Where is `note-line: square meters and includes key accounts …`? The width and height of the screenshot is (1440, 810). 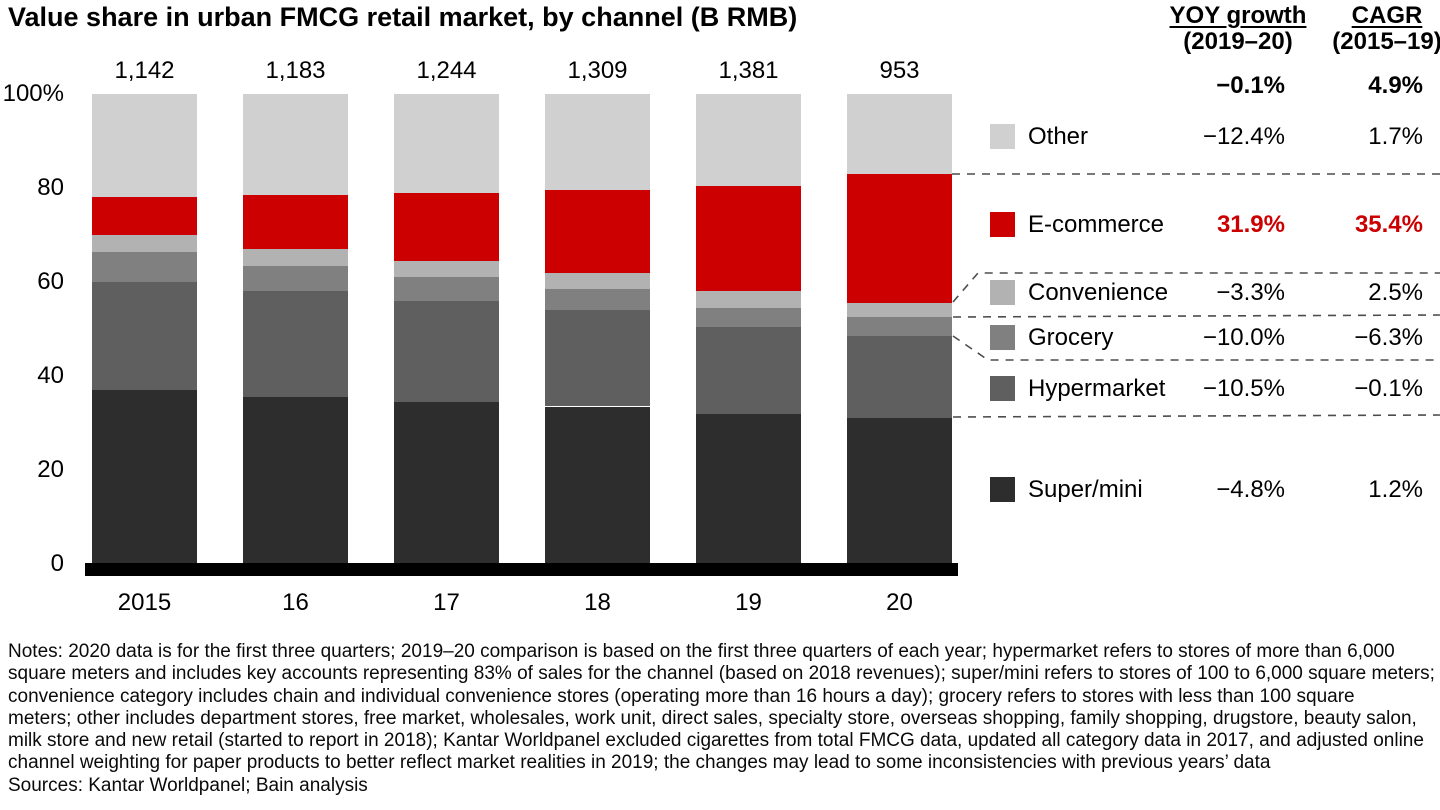 note-line: square meters and includes key accounts … is located at coordinates (721, 674).